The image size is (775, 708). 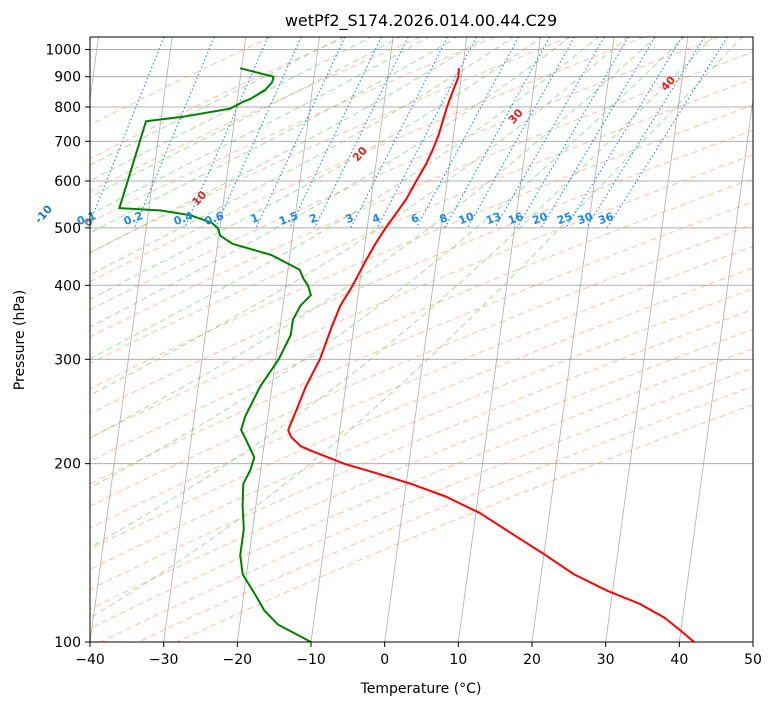 I want to click on mixing-ratio-label: 1, so click(x=255, y=218).